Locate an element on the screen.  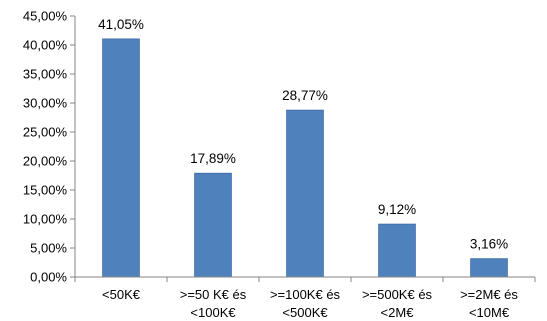
y-tick-label: 15,00% is located at coordinates (45, 190).